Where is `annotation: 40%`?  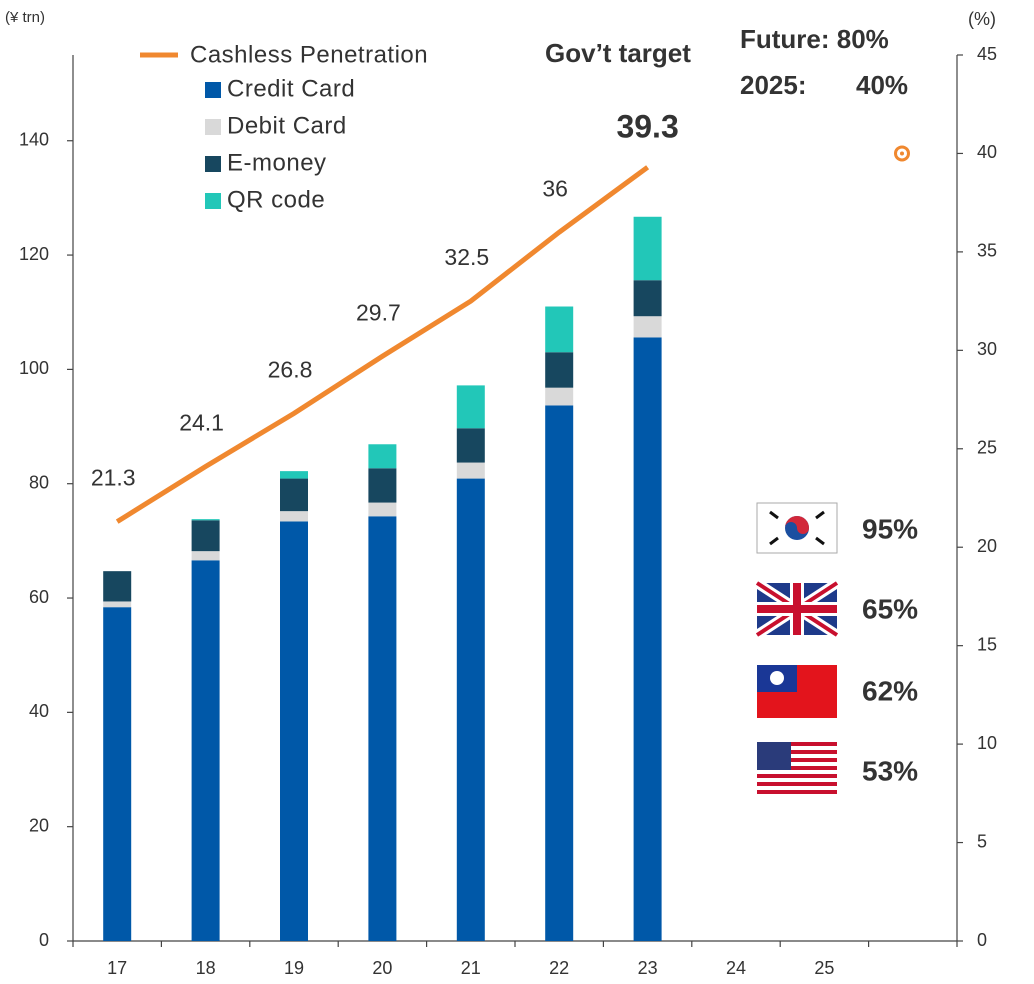 annotation: 40% is located at coordinates (882, 85).